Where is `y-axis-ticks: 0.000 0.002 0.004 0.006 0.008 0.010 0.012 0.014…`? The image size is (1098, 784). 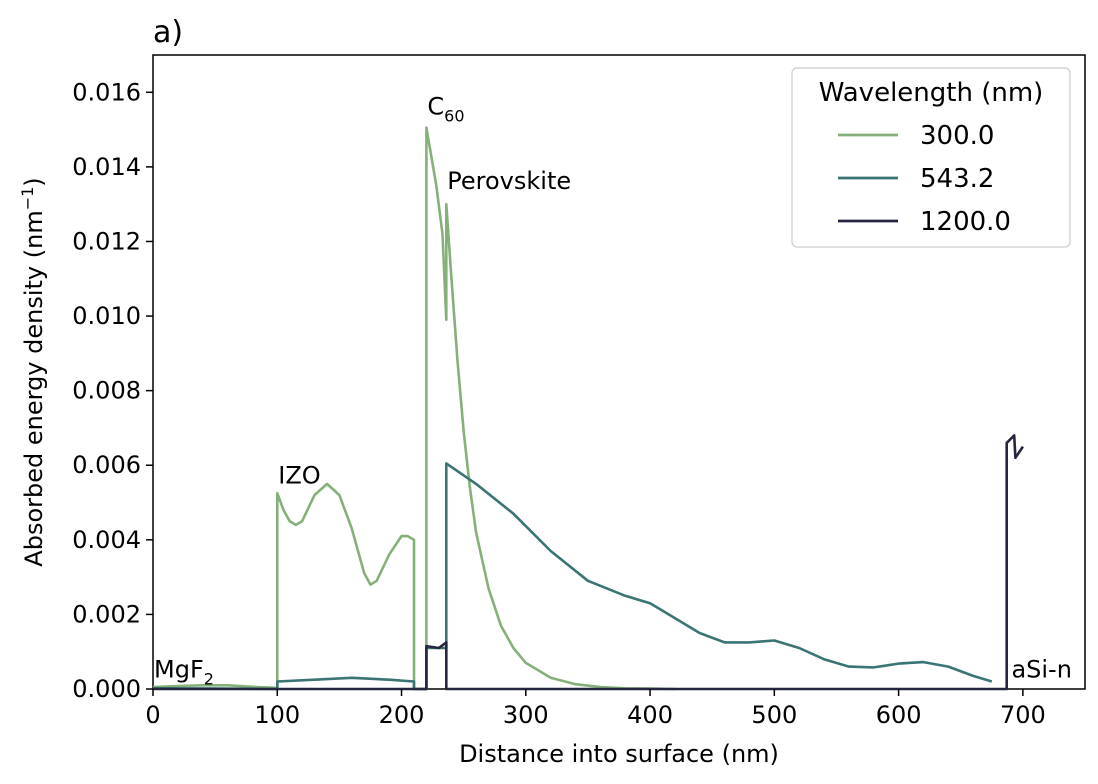 y-axis-ticks: 0.000 0.002 0.004 0.006 0.008 0.010 0.012 0.014… is located at coordinates (112, 390).